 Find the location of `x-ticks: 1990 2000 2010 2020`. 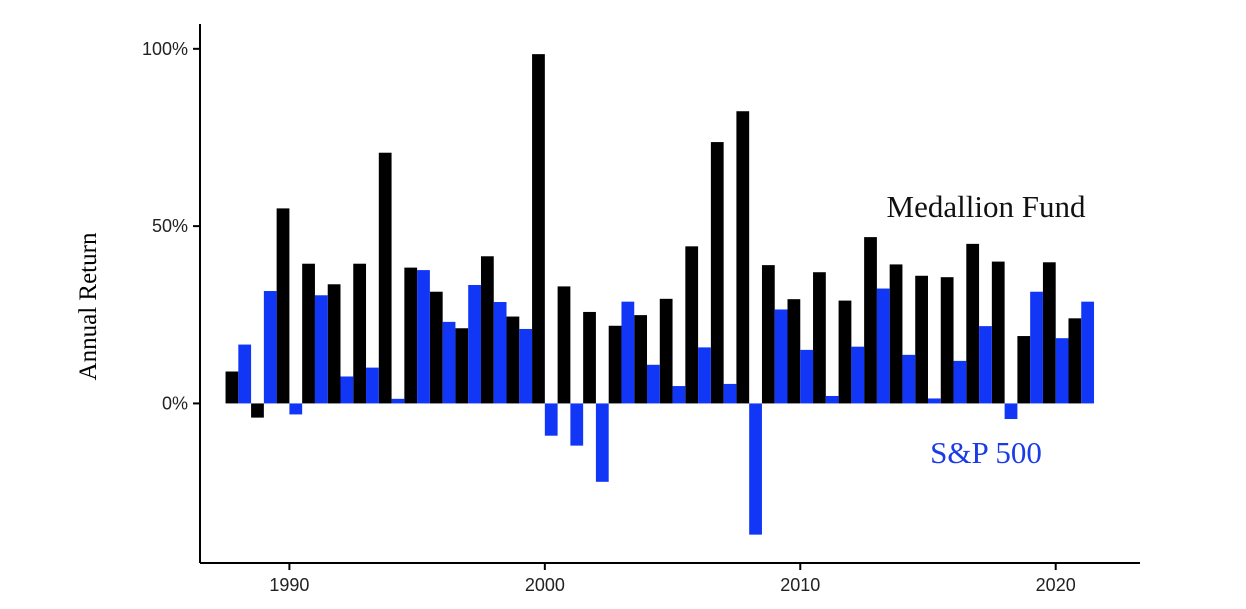

x-ticks: 1990 2000 2010 2020 is located at coordinates (672, 579).